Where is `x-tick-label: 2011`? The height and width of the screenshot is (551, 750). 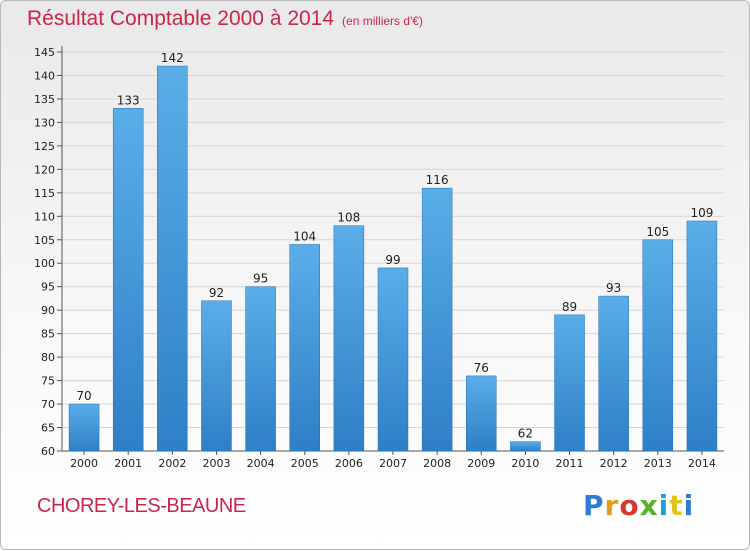
x-tick-label: 2011 is located at coordinates (570, 463).